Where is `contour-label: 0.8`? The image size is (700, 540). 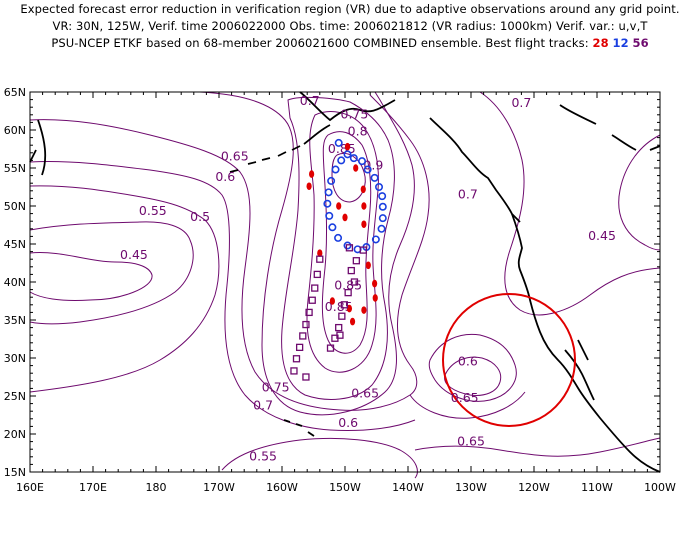 contour-label: 0.8 is located at coordinates (358, 130).